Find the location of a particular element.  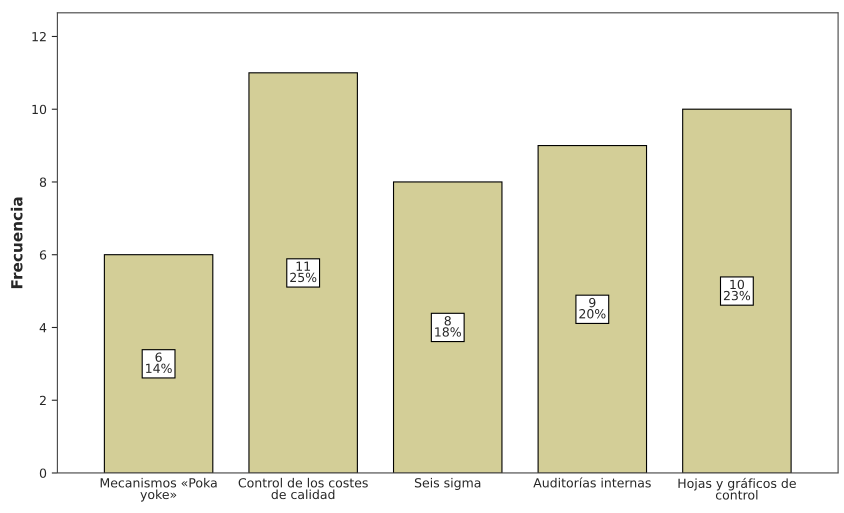

x-tick-label: Control de los costes de calidad is located at coordinates (303, 489).